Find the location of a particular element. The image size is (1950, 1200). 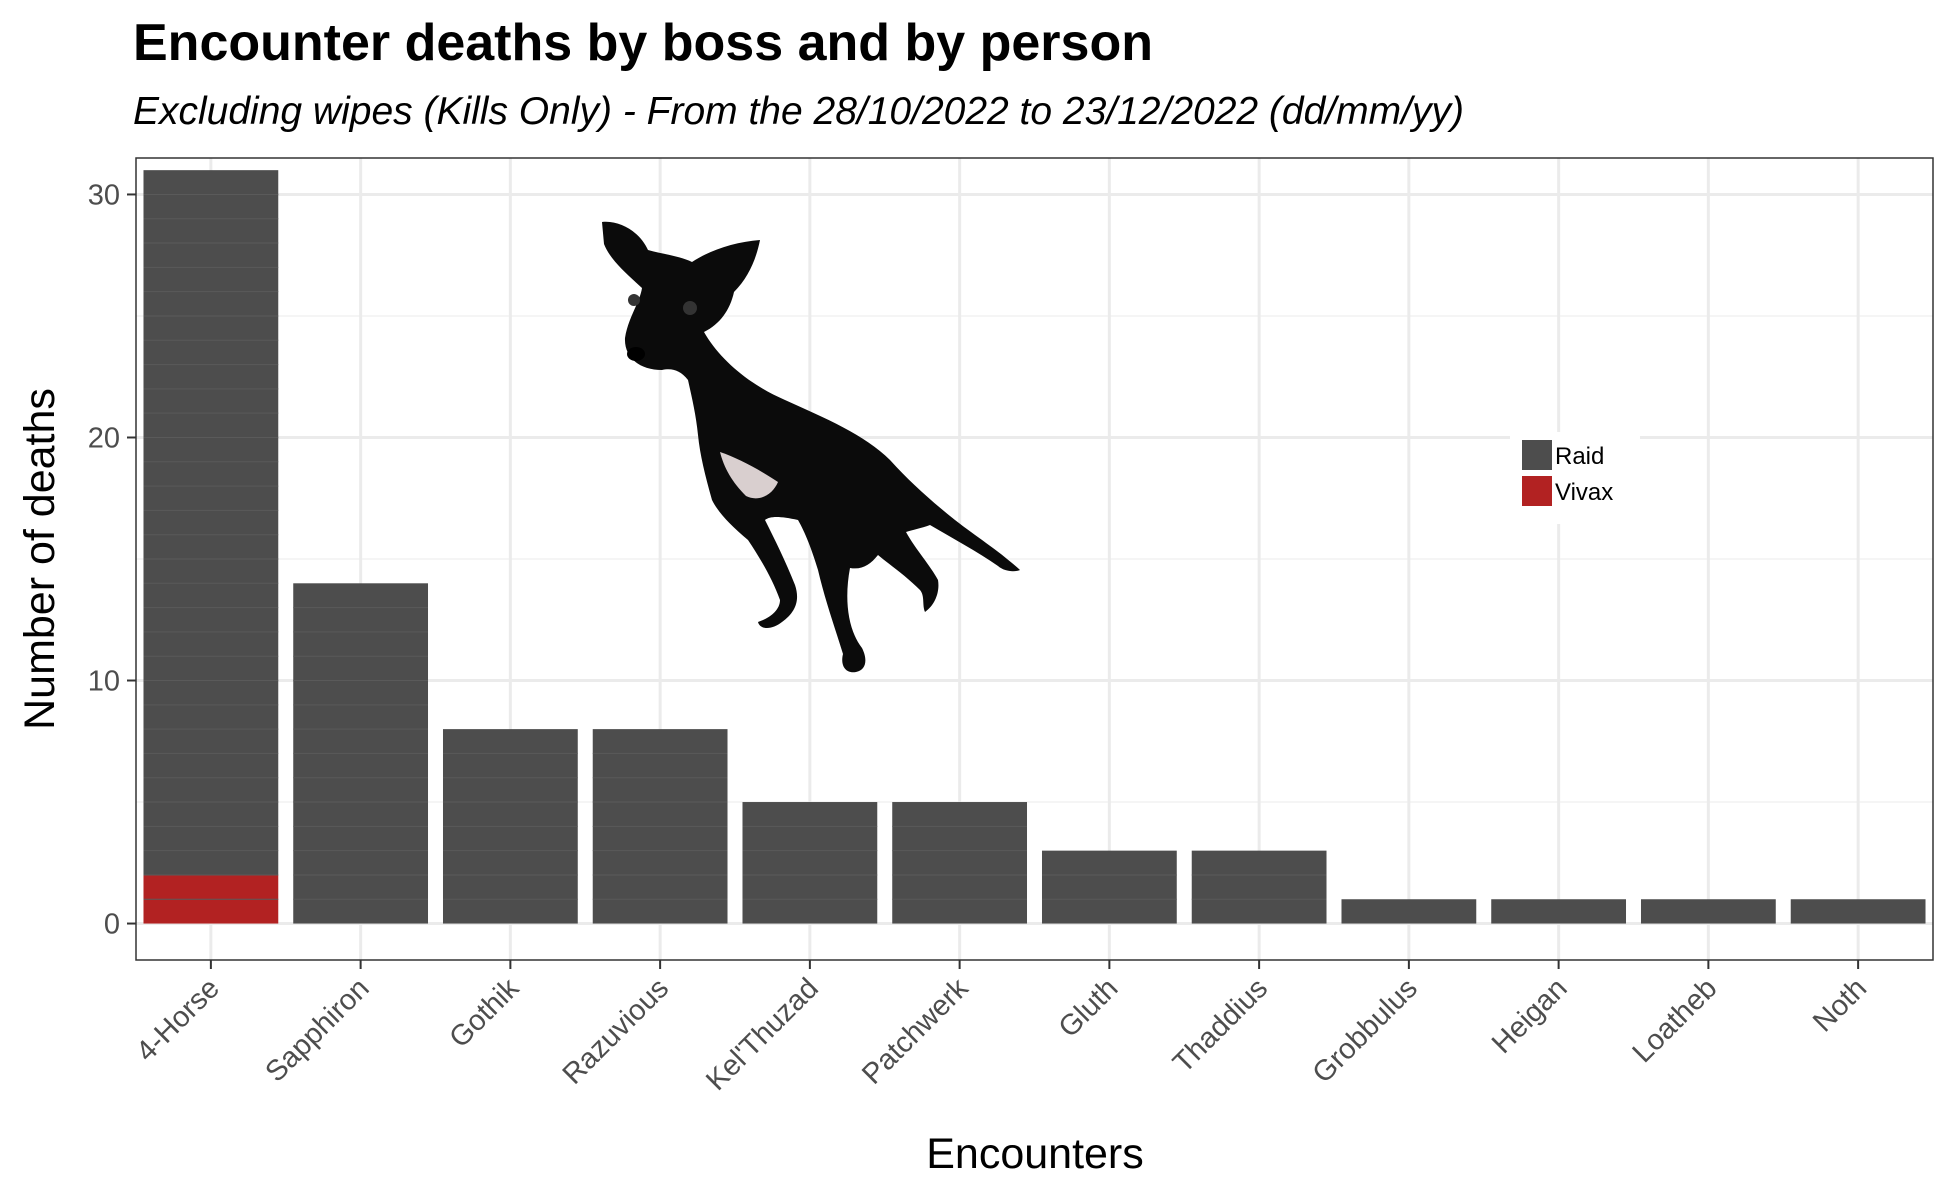

legend-label-vivax: Vivax is located at coordinates (1584, 492).